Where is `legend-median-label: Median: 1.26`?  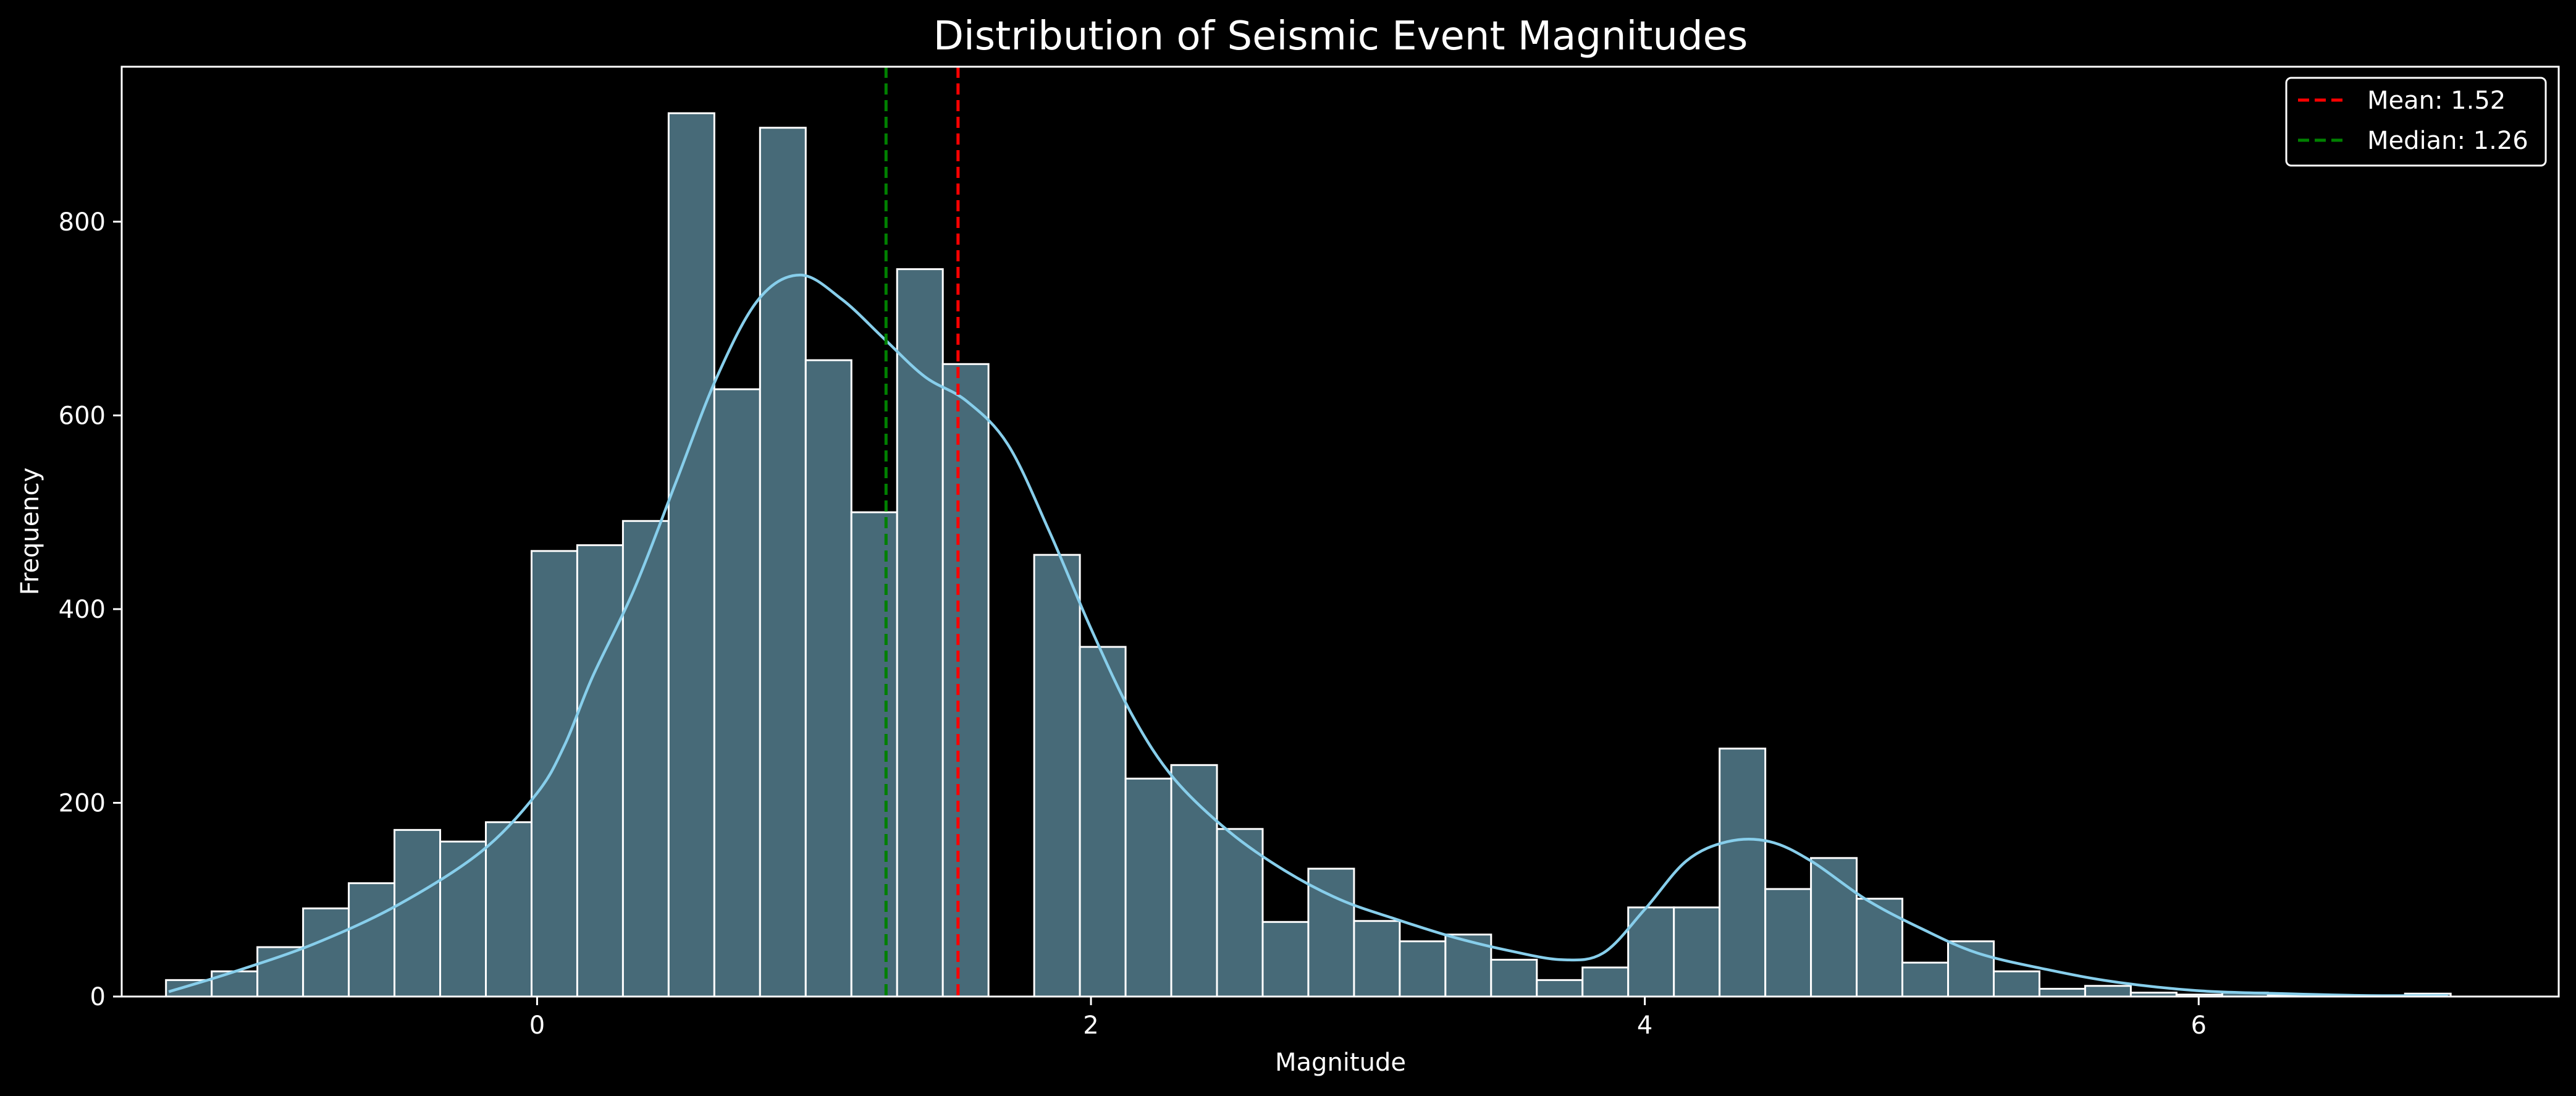 legend-median-label: Median: 1.26 is located at coordinates (2447, 141).